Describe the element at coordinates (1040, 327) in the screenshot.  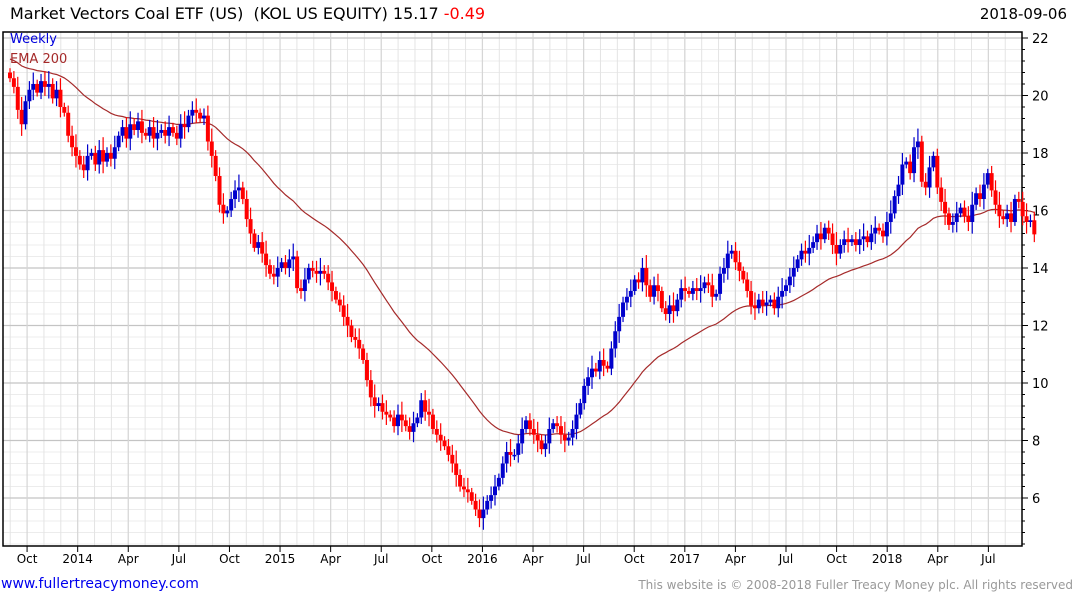
I see `y-tick-label: 12` at that location.